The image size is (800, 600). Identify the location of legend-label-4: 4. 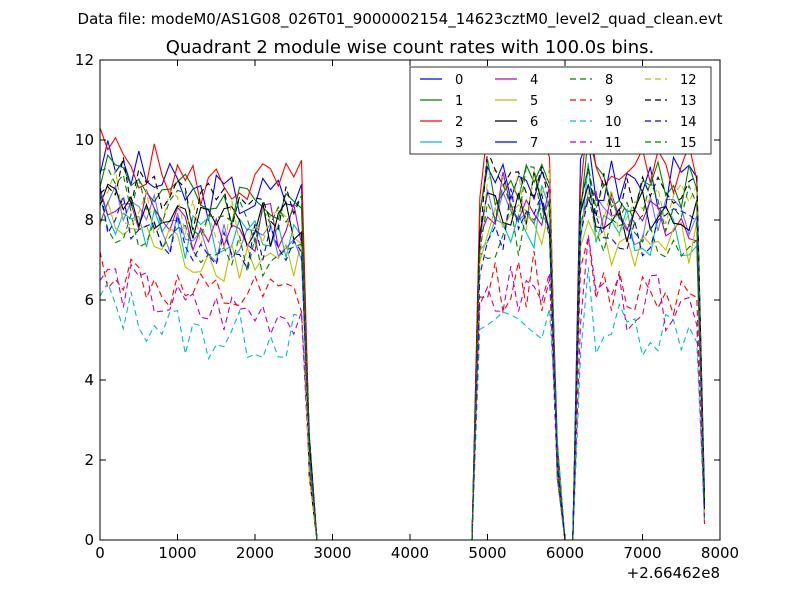
(534, 80).